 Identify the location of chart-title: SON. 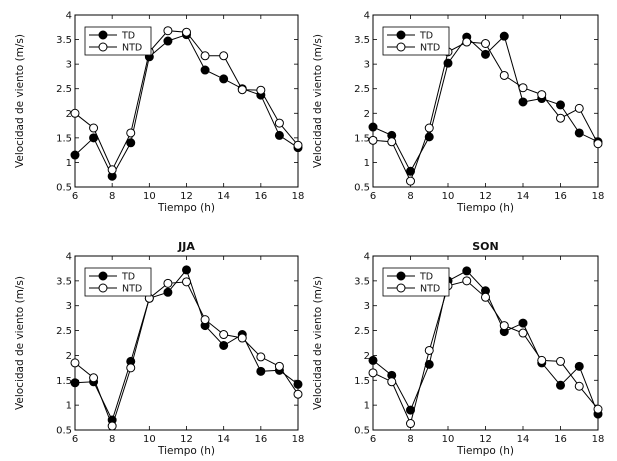
(485, 246).